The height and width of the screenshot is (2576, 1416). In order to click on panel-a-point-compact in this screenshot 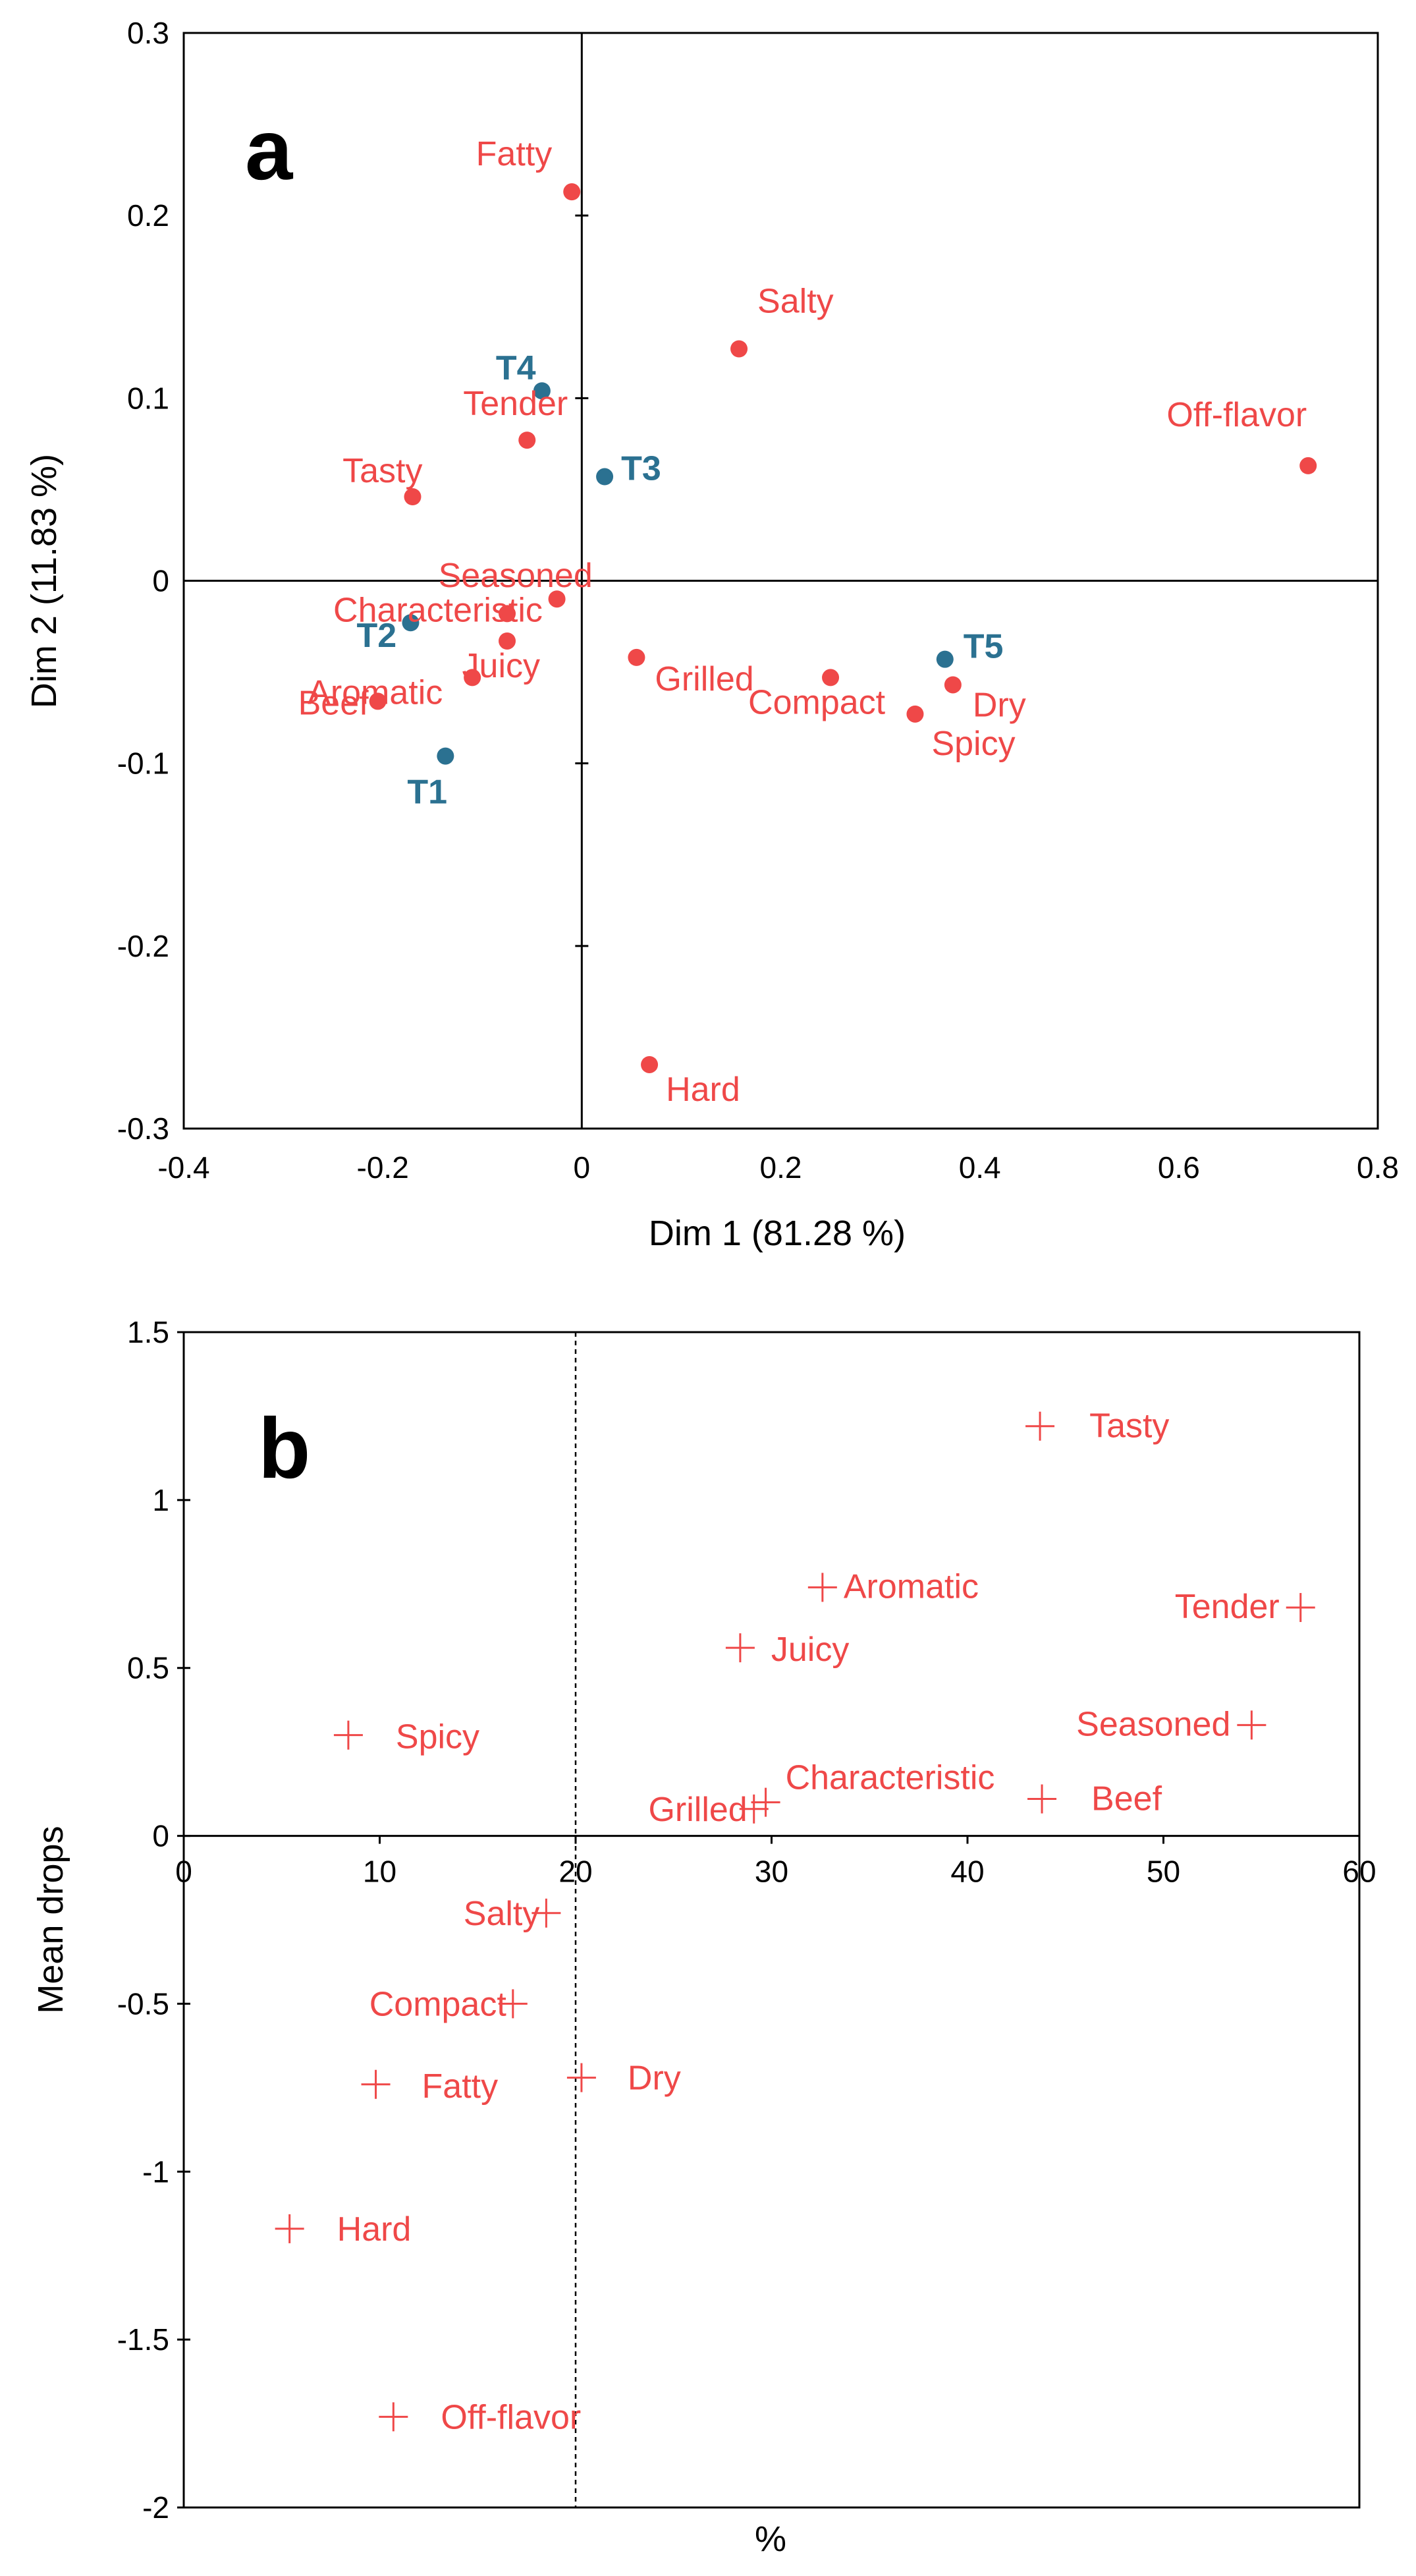, I will do `click(831, 677)`.